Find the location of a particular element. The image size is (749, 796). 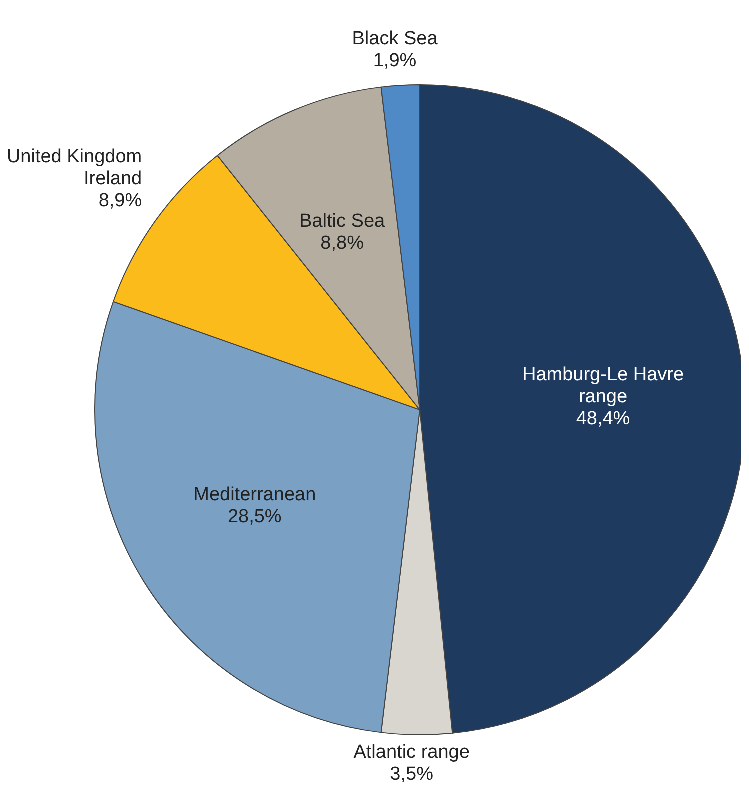

slice-label: Mediterranean is located at coordinates (255, 495).